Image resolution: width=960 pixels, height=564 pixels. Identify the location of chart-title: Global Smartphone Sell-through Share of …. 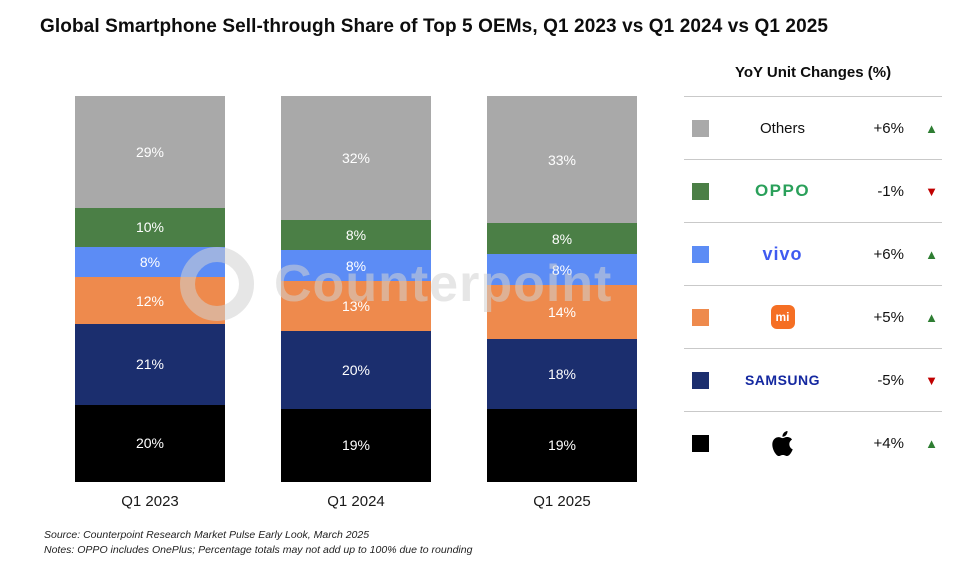
(434, 26).